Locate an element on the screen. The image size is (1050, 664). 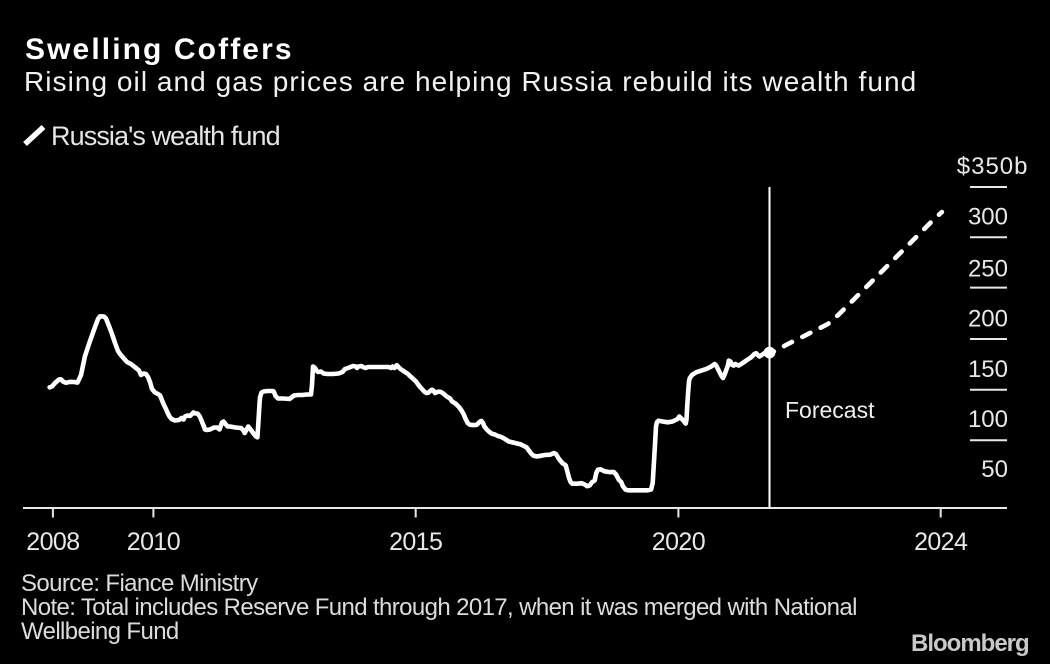
svg-text: 2008 is located at coordinates (52, 542).